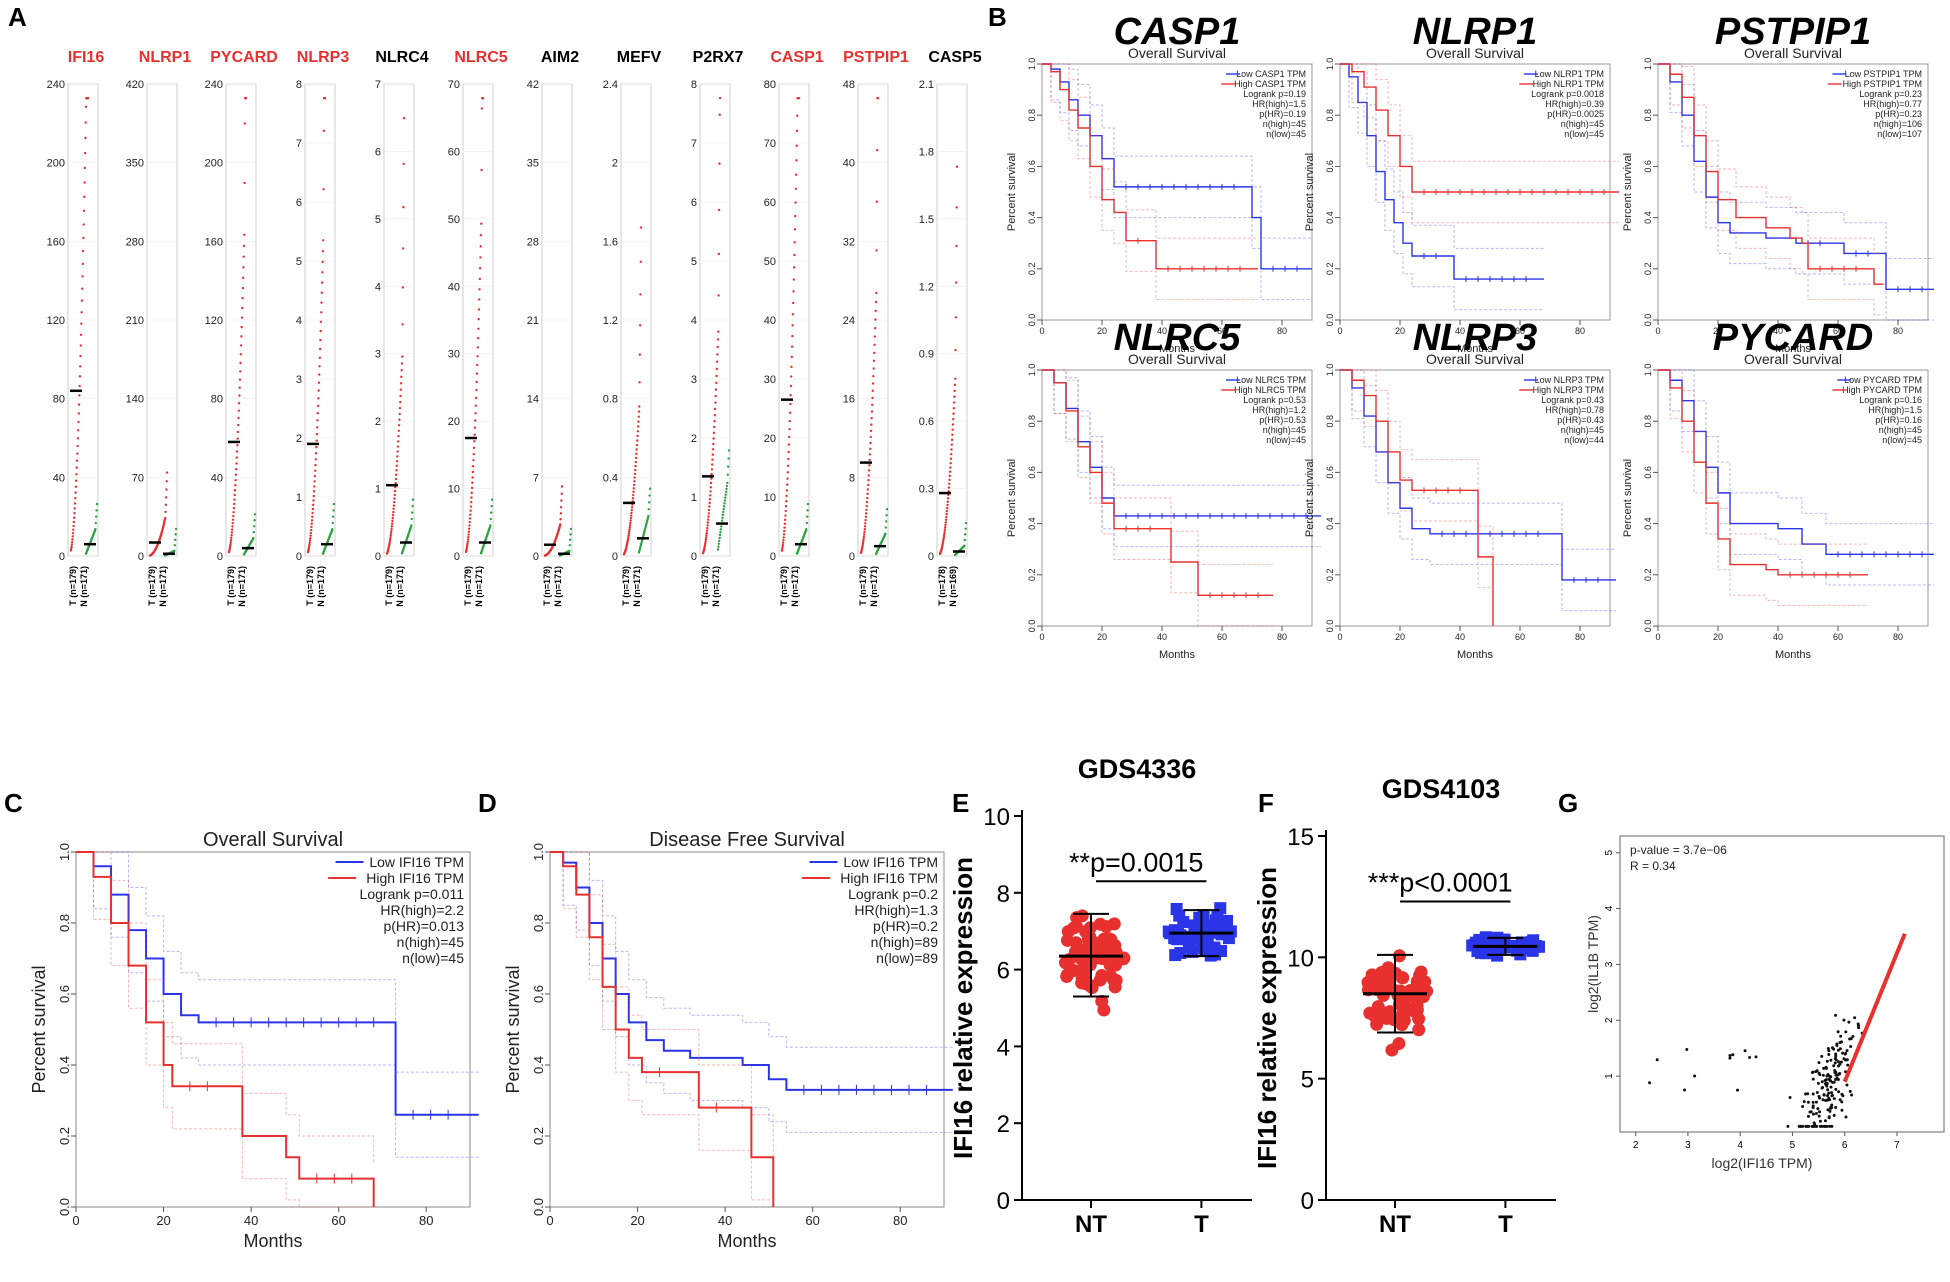 The image size is (1950, 1282). I want to click on legend-entry: n(low)=45, so click(433, 958).